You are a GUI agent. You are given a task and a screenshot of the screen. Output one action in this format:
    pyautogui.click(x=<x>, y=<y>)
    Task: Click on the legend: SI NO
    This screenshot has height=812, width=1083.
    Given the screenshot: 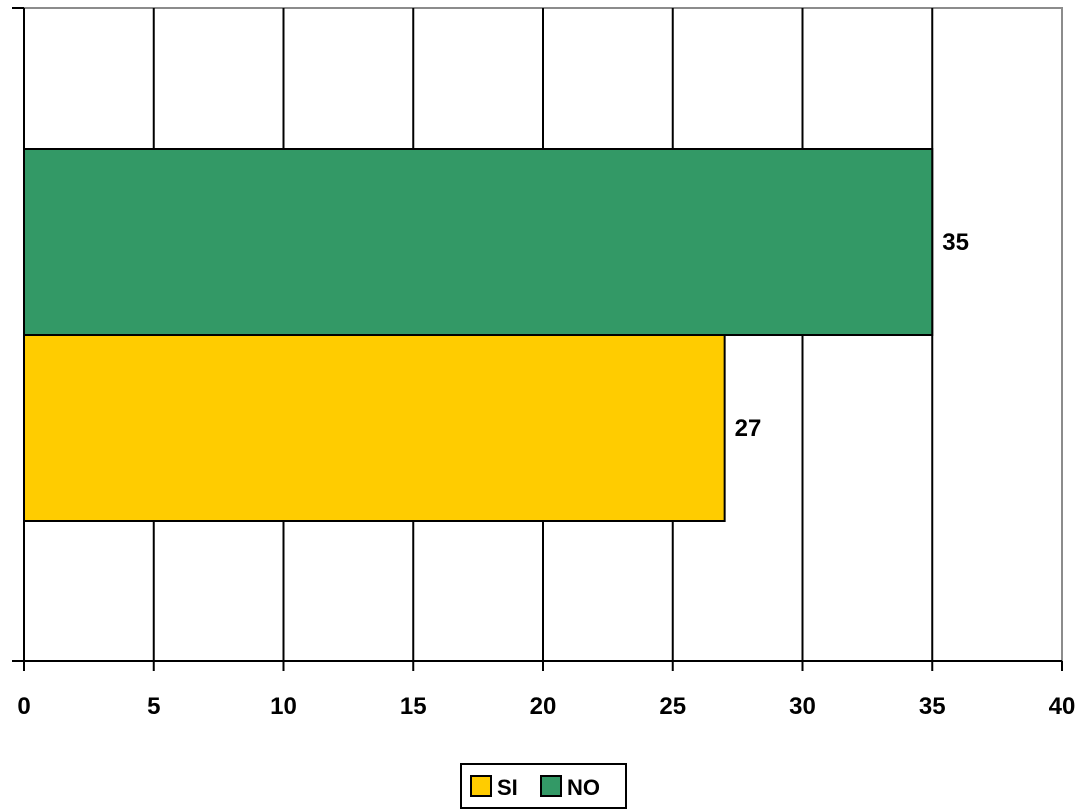 What is the action you would take?
    pyautogui.click(x=543, y=786)
    